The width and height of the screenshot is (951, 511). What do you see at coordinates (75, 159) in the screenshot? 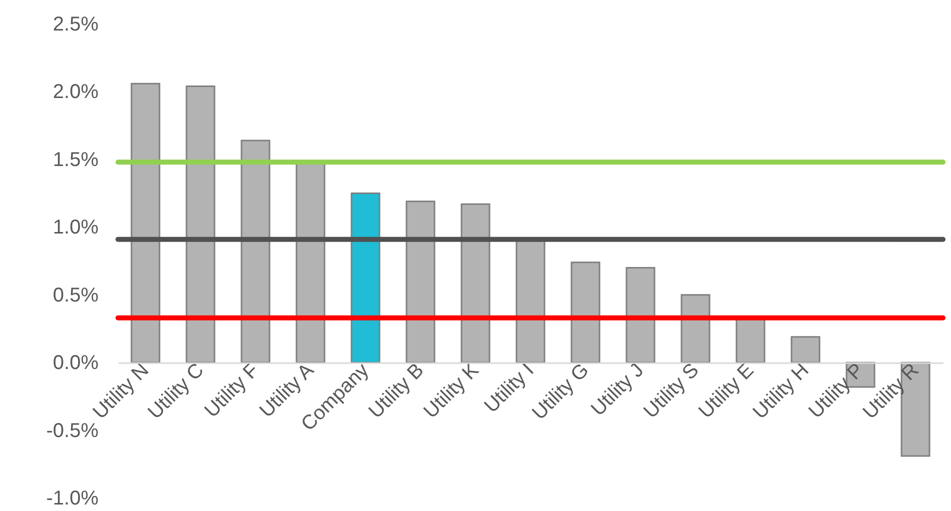
I see `y-tick-label: 1.5%` at bounding box center [75, 159].